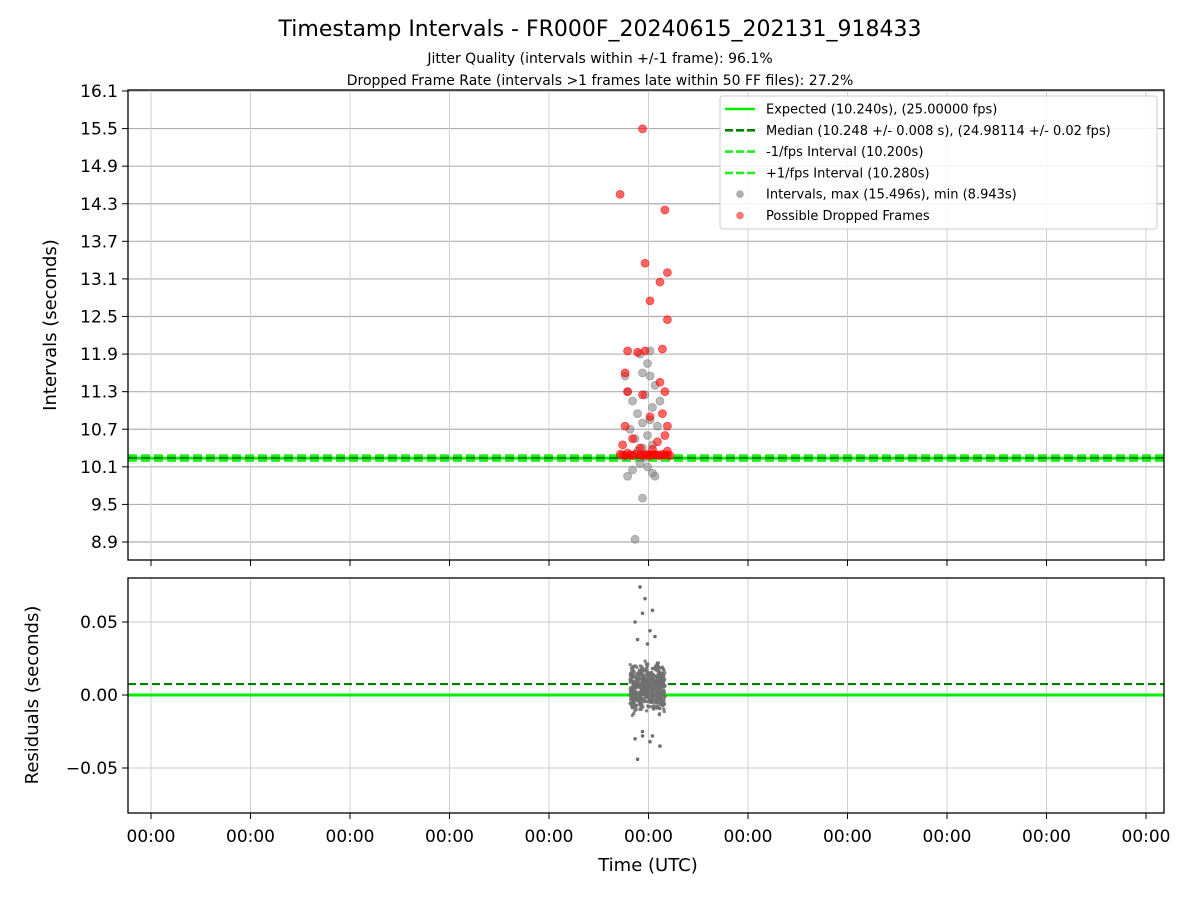 This screenshot has width=1200, height=900. What do you see at coordinates (740, 194) in the screenshot?
I see `legend-swatch` at bounding box center [740, 194].